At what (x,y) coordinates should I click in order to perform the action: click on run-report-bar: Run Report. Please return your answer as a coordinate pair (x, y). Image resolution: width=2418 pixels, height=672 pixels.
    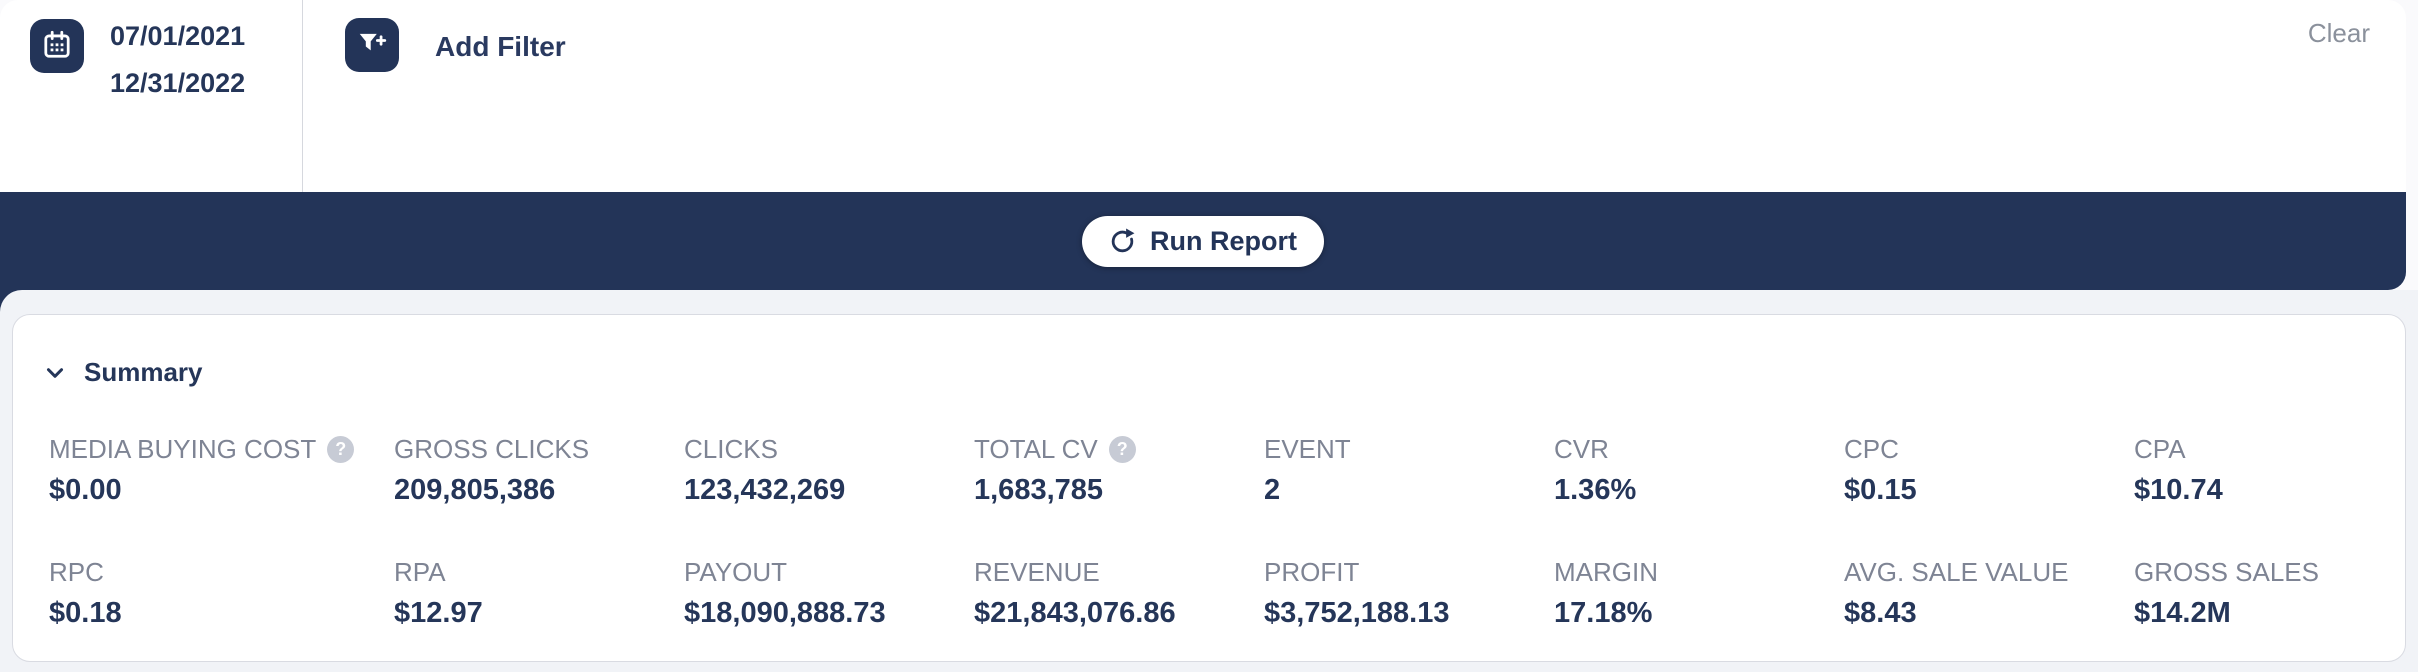
    Looking at the image, I should click on (1203, 241).